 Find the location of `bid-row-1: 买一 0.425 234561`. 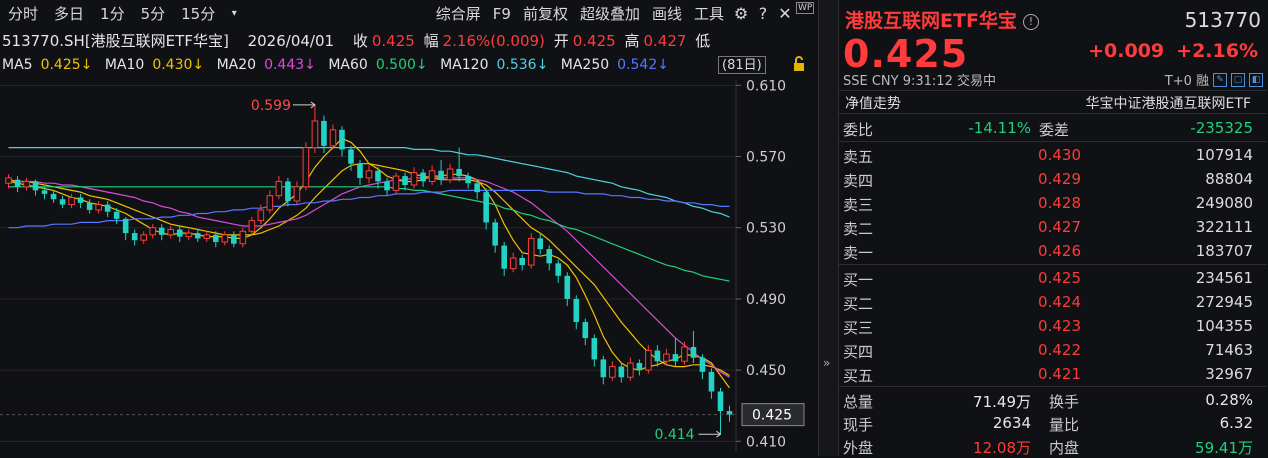

bid-row-1: 买一 0.425 234561 is located at coordinates (1053, 278).